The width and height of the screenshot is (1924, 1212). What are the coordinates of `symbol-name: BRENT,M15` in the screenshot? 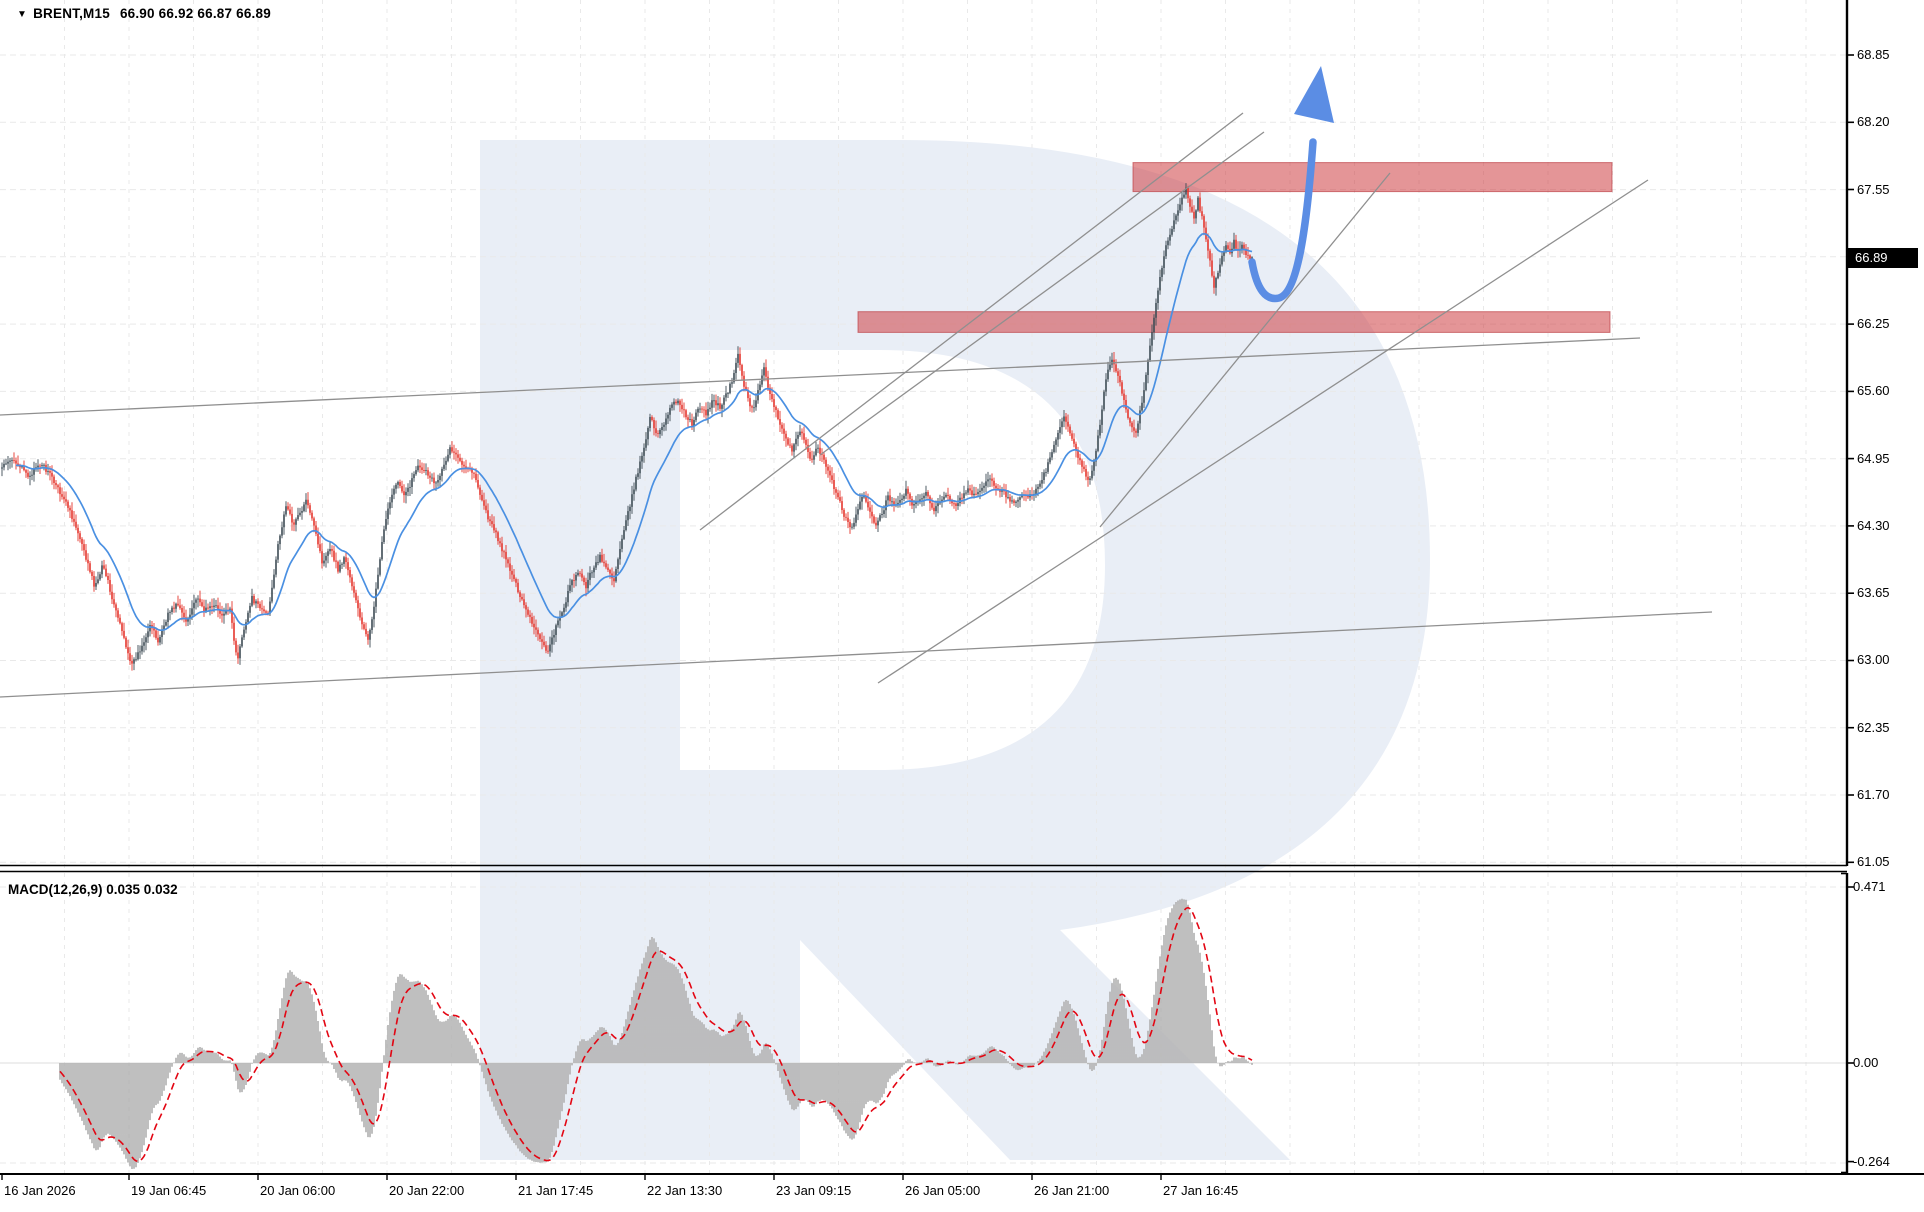 It's located at (71, 13).